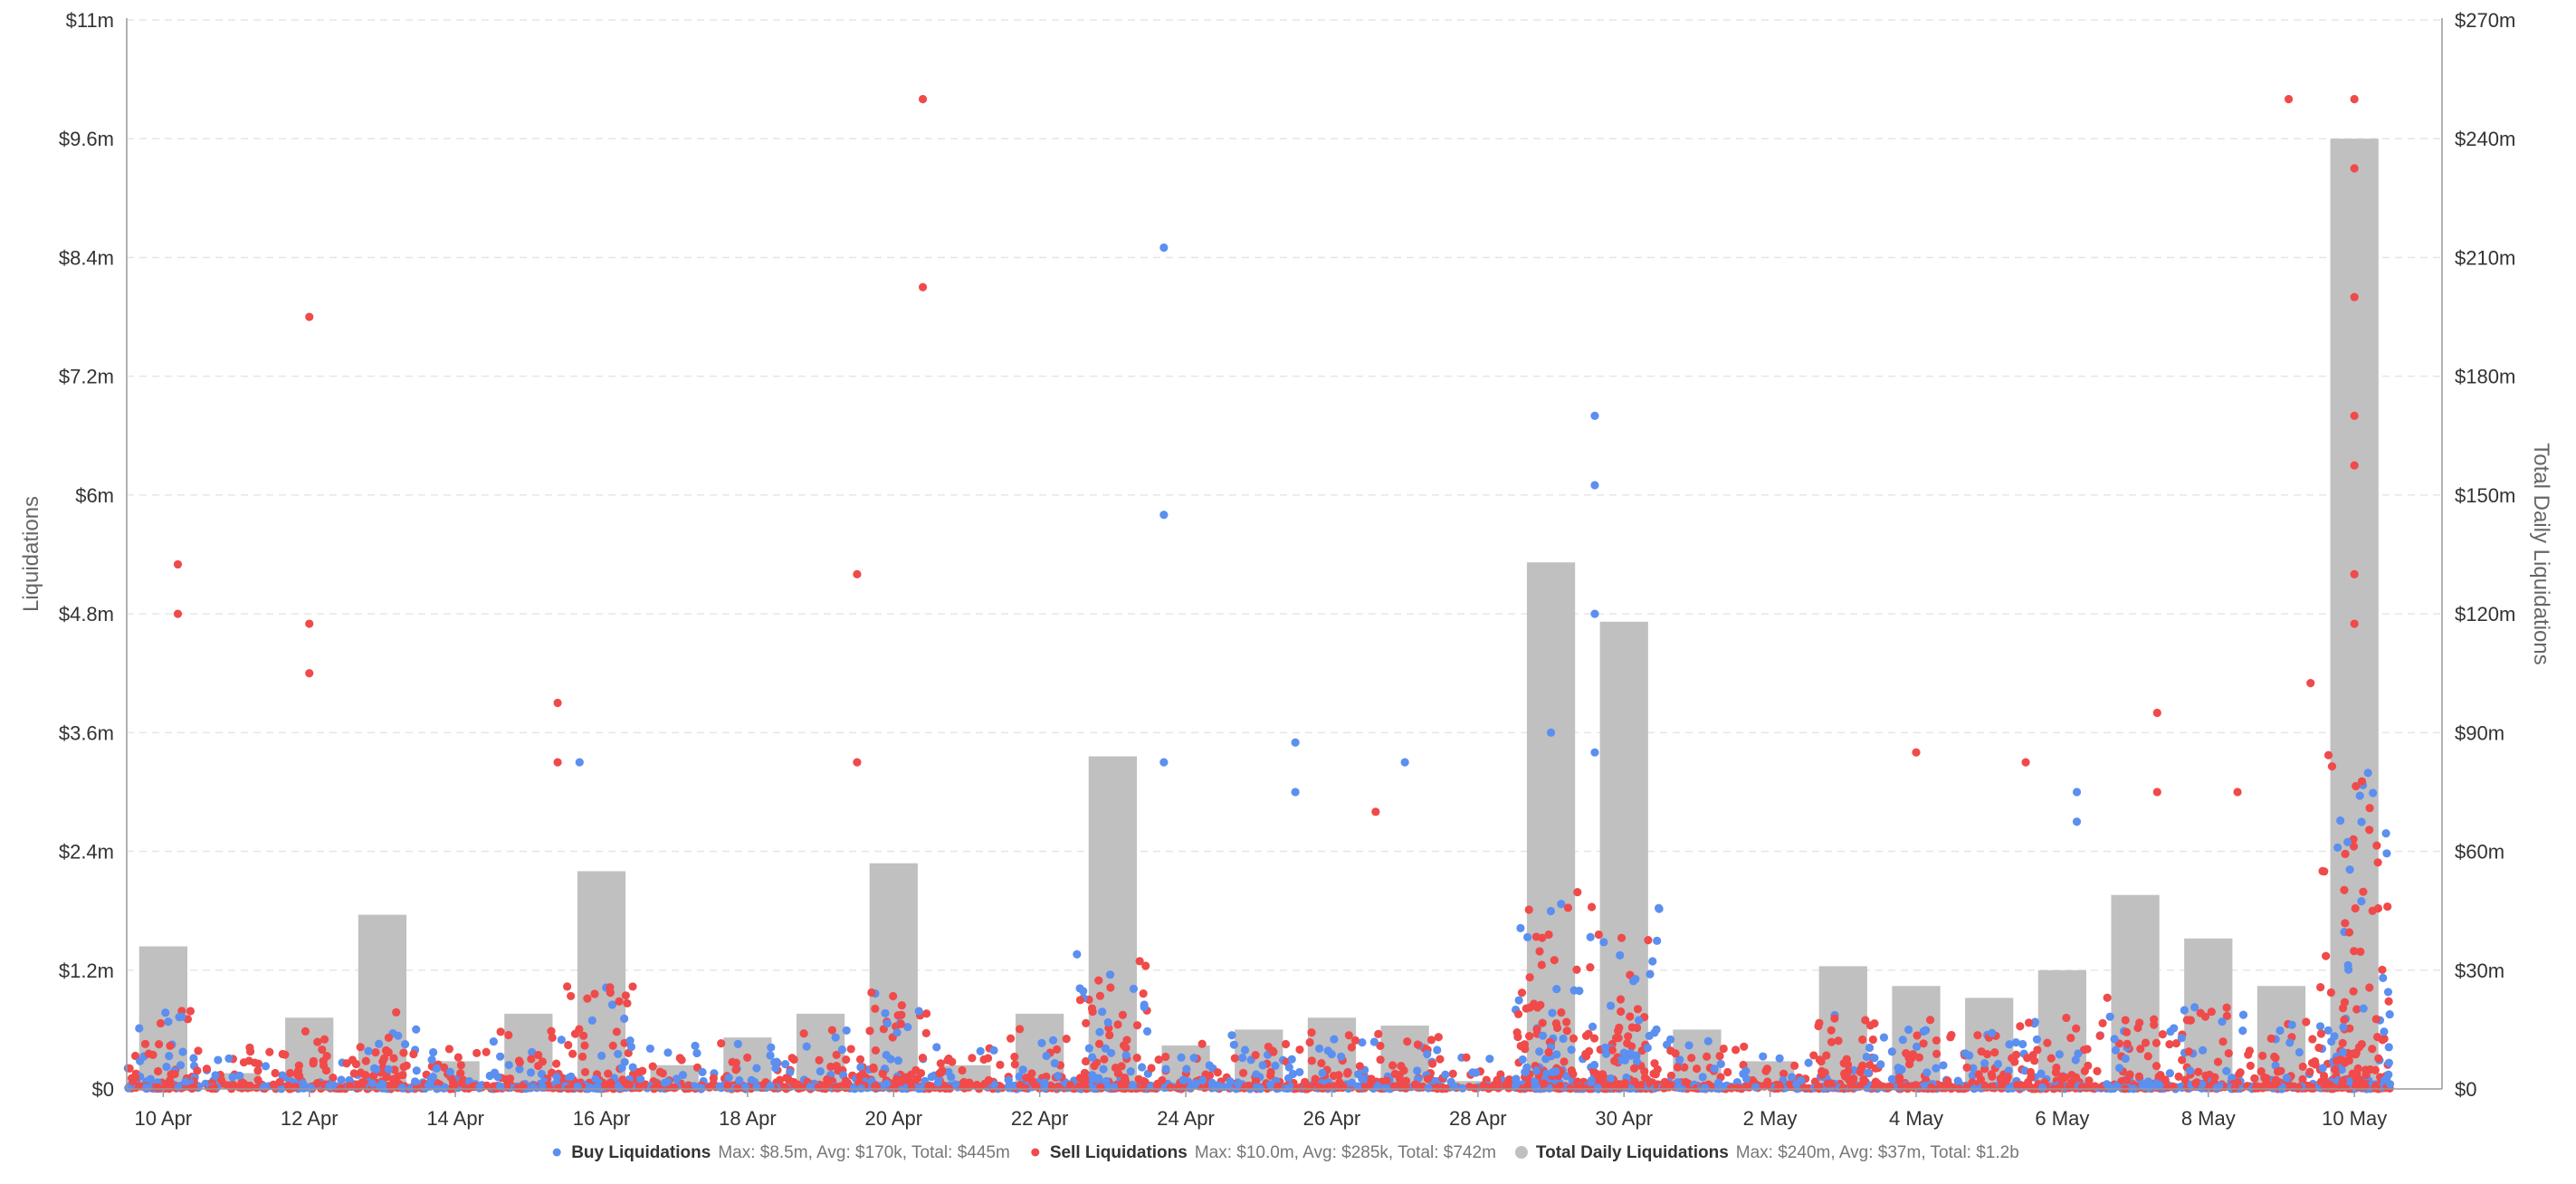 This screenshot has width=2576, height=1184. Describe the element at coordinates (1624, 1118) in the screenshot. I see `x-tick: 30 Apr` at that location.